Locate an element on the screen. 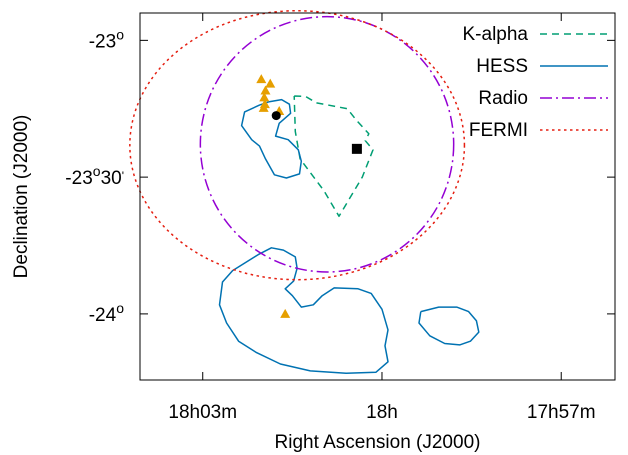 Image resolution: width=628 pixels, height=455 pixels. x-tick-label: 18h03m is located at coordinates (202, 412).